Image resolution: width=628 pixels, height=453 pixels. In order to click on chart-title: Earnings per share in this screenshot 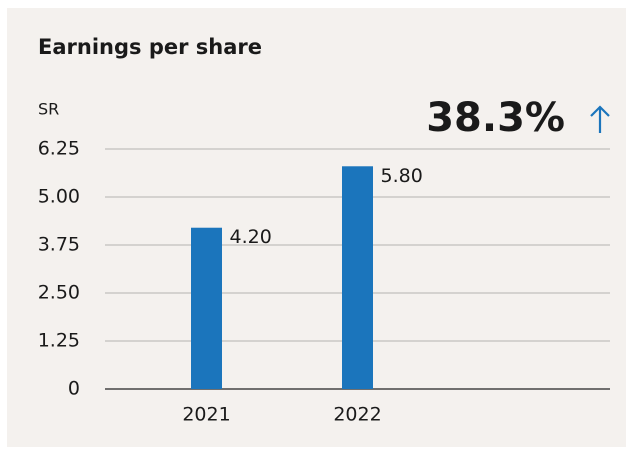, I will do `click(150, 47)`.